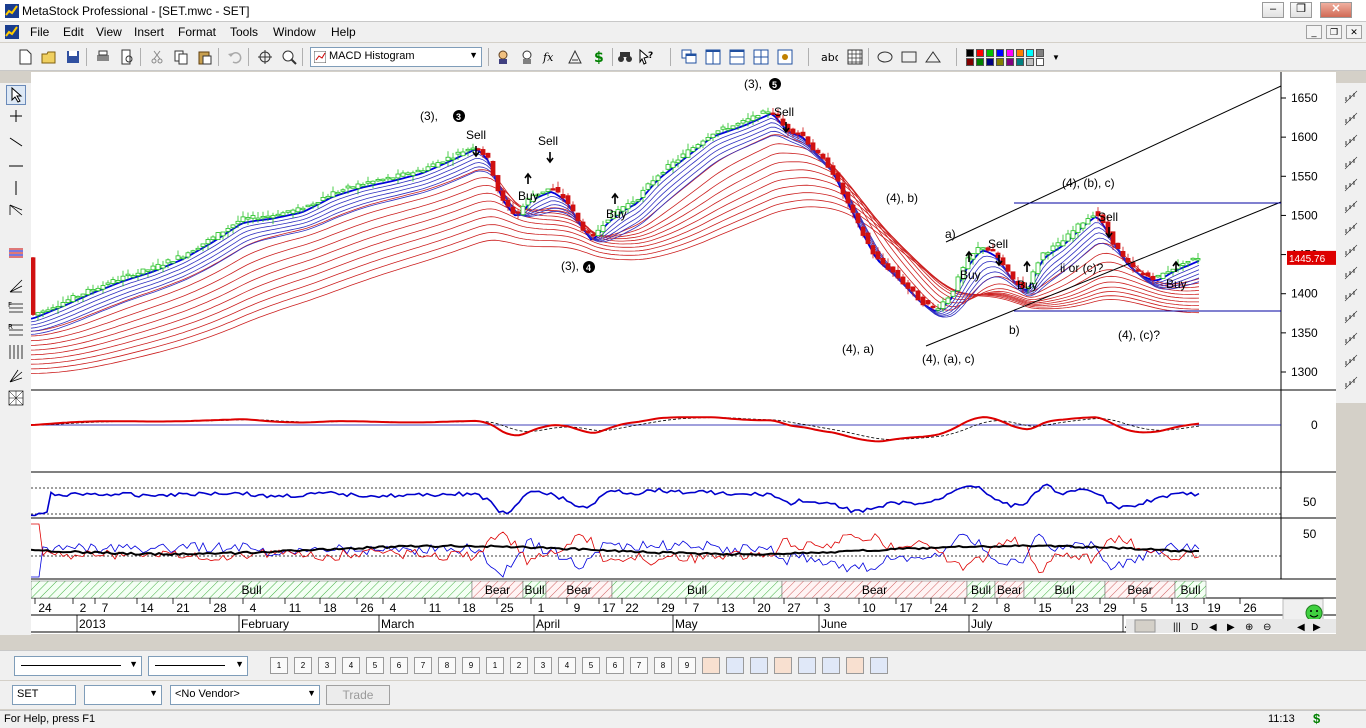 The image size is (1366, 728). I want to click on cycle-lines-tool-icon, so click(16, 353).